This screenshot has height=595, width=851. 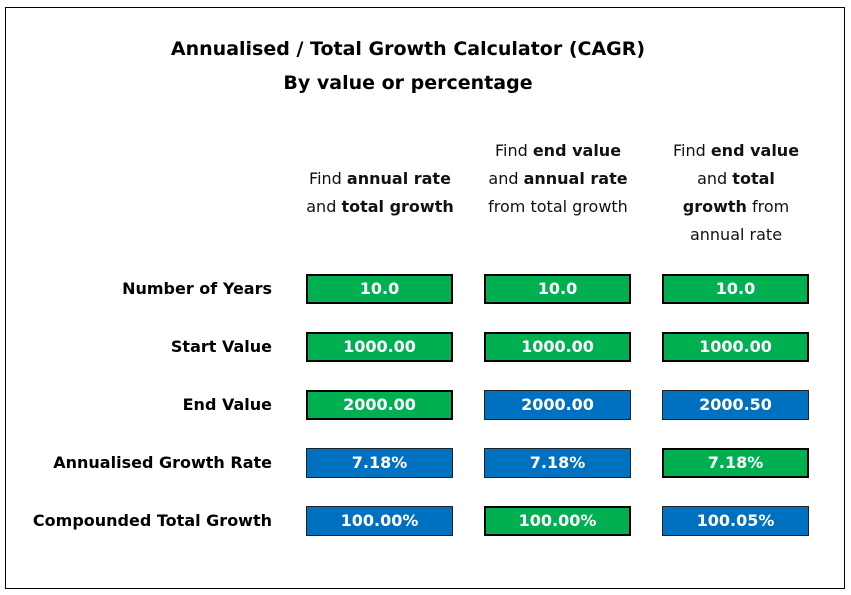 What do you see at coordinates (408, 83) in the screenshot?
I see `subtitle: By value or percentage` at bounding box center [408, 83].